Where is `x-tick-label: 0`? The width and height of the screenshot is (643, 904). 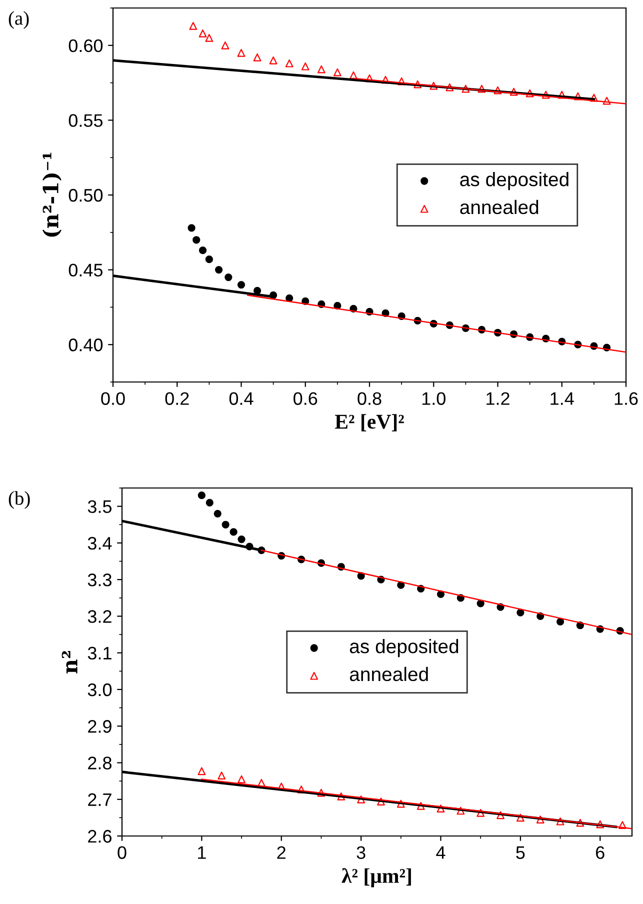 x-tick-label: 0 is located at coordinates (122, 852).